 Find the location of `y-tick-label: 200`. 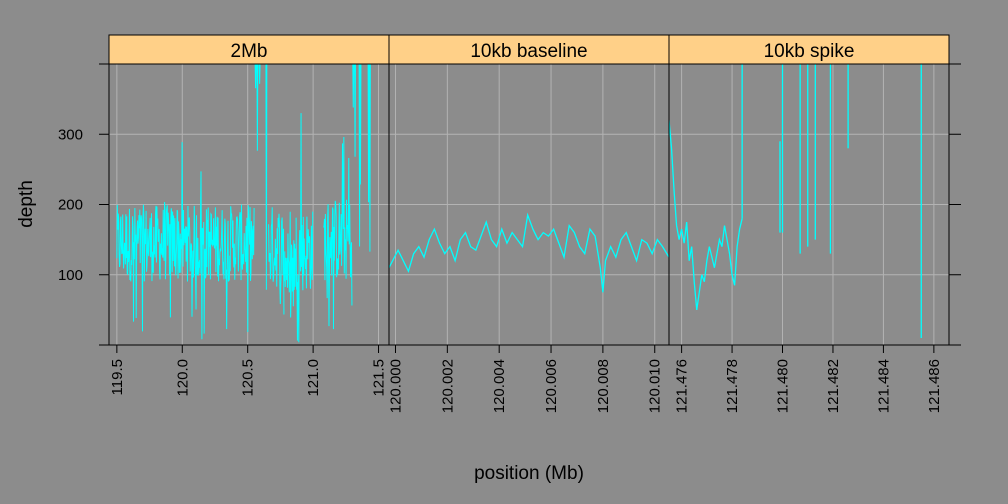

y-tick-label: 200 is located at coordinates (70, 205).